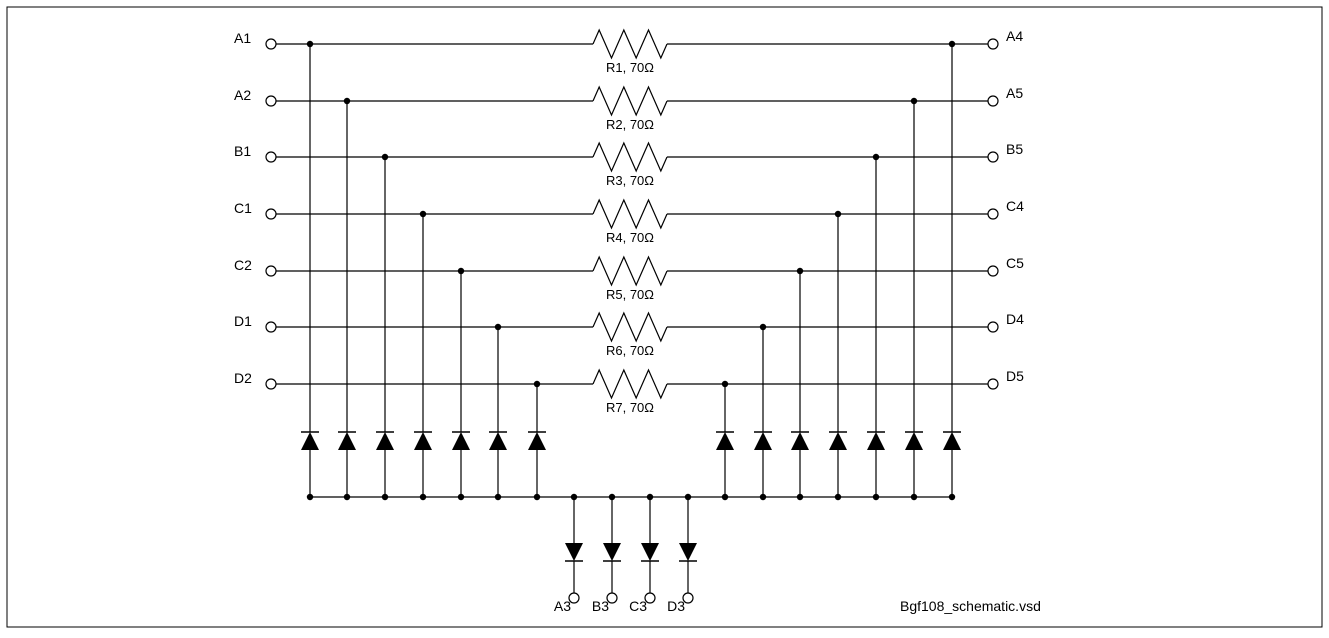 This screenshot has width=1329, height=638. I want to click on terminal-bottom-C3, so click(650, 598).